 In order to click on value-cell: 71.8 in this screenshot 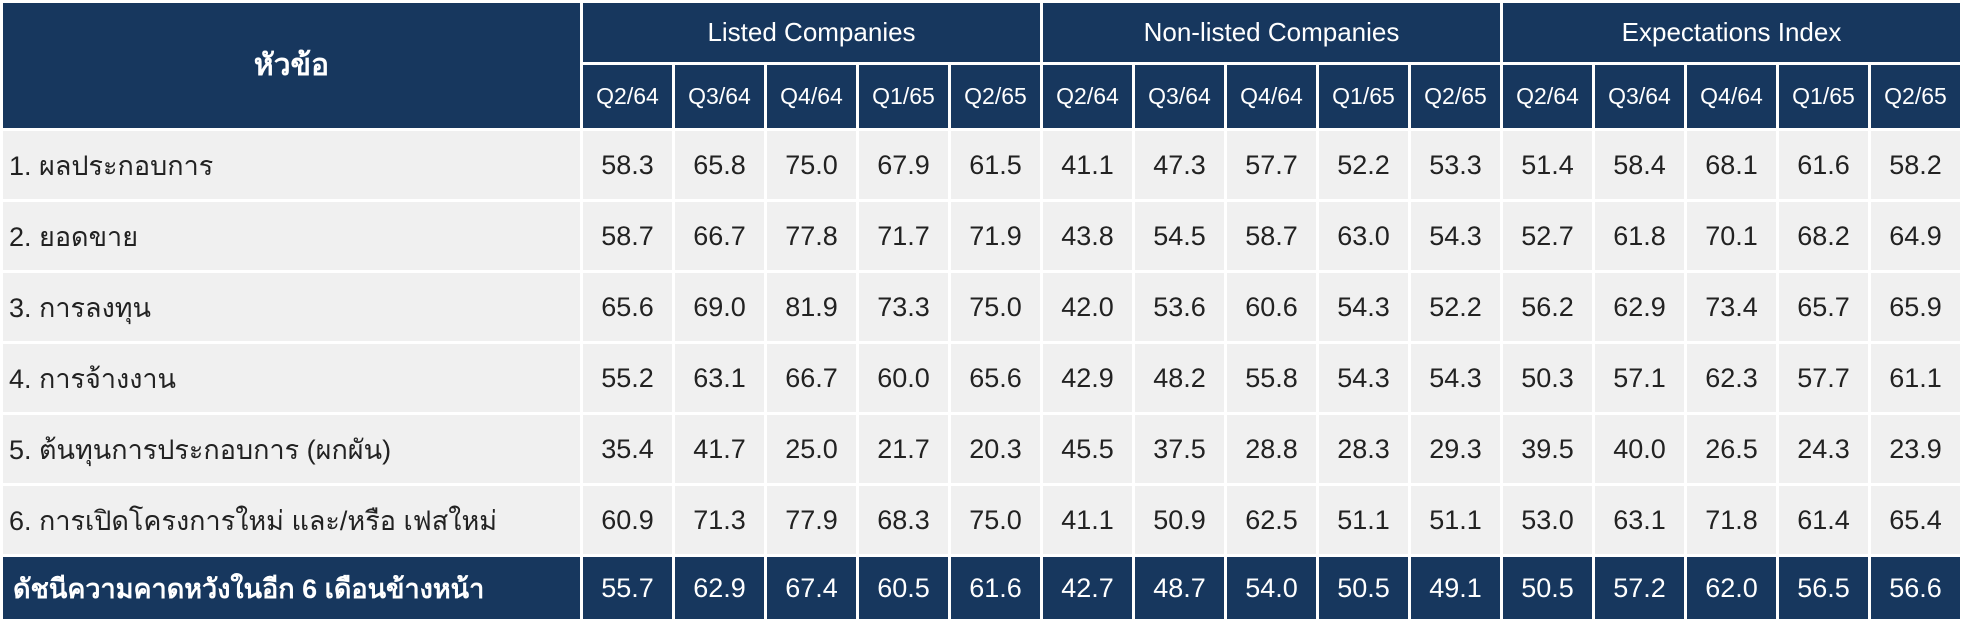, I will do `click(1731, 520)`.